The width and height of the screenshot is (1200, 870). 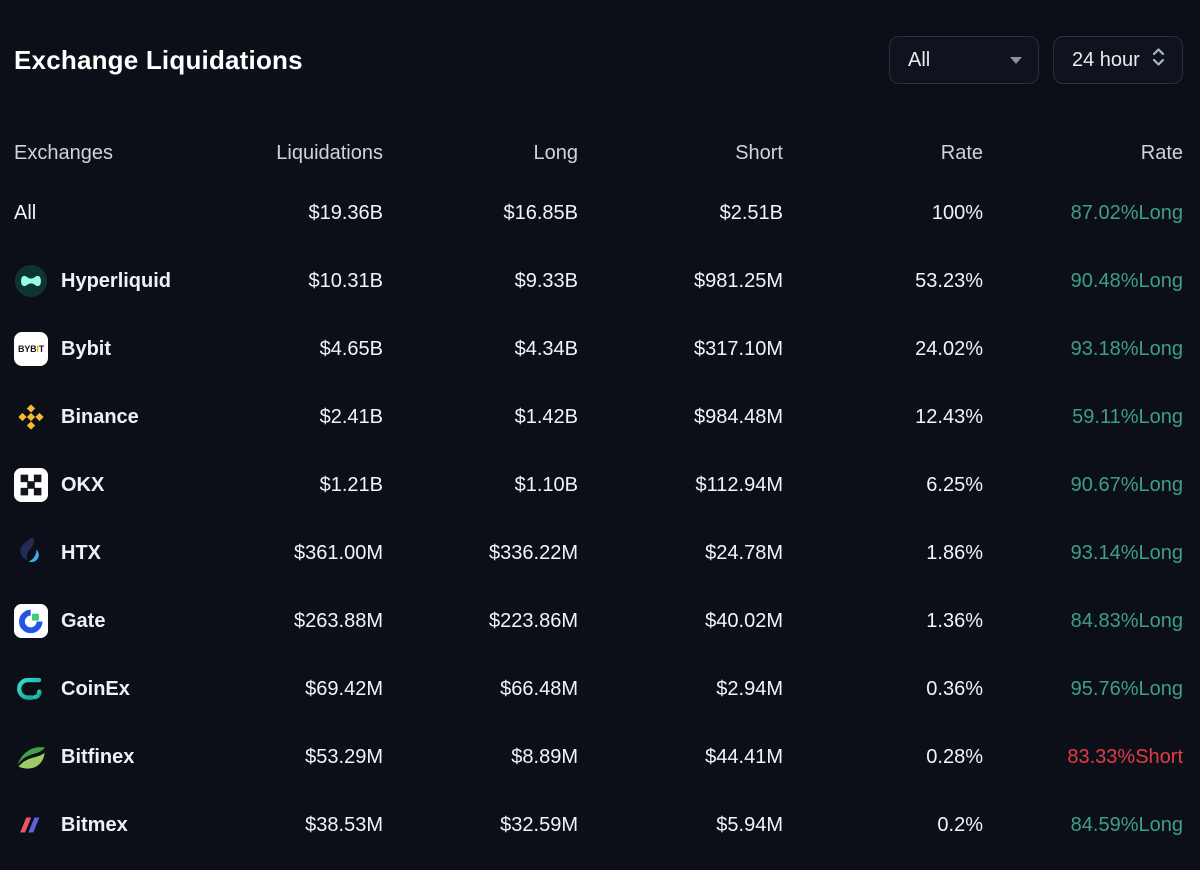 I want to click on long-short-rate: 87.02%Long, so click(x=1126, y=212).